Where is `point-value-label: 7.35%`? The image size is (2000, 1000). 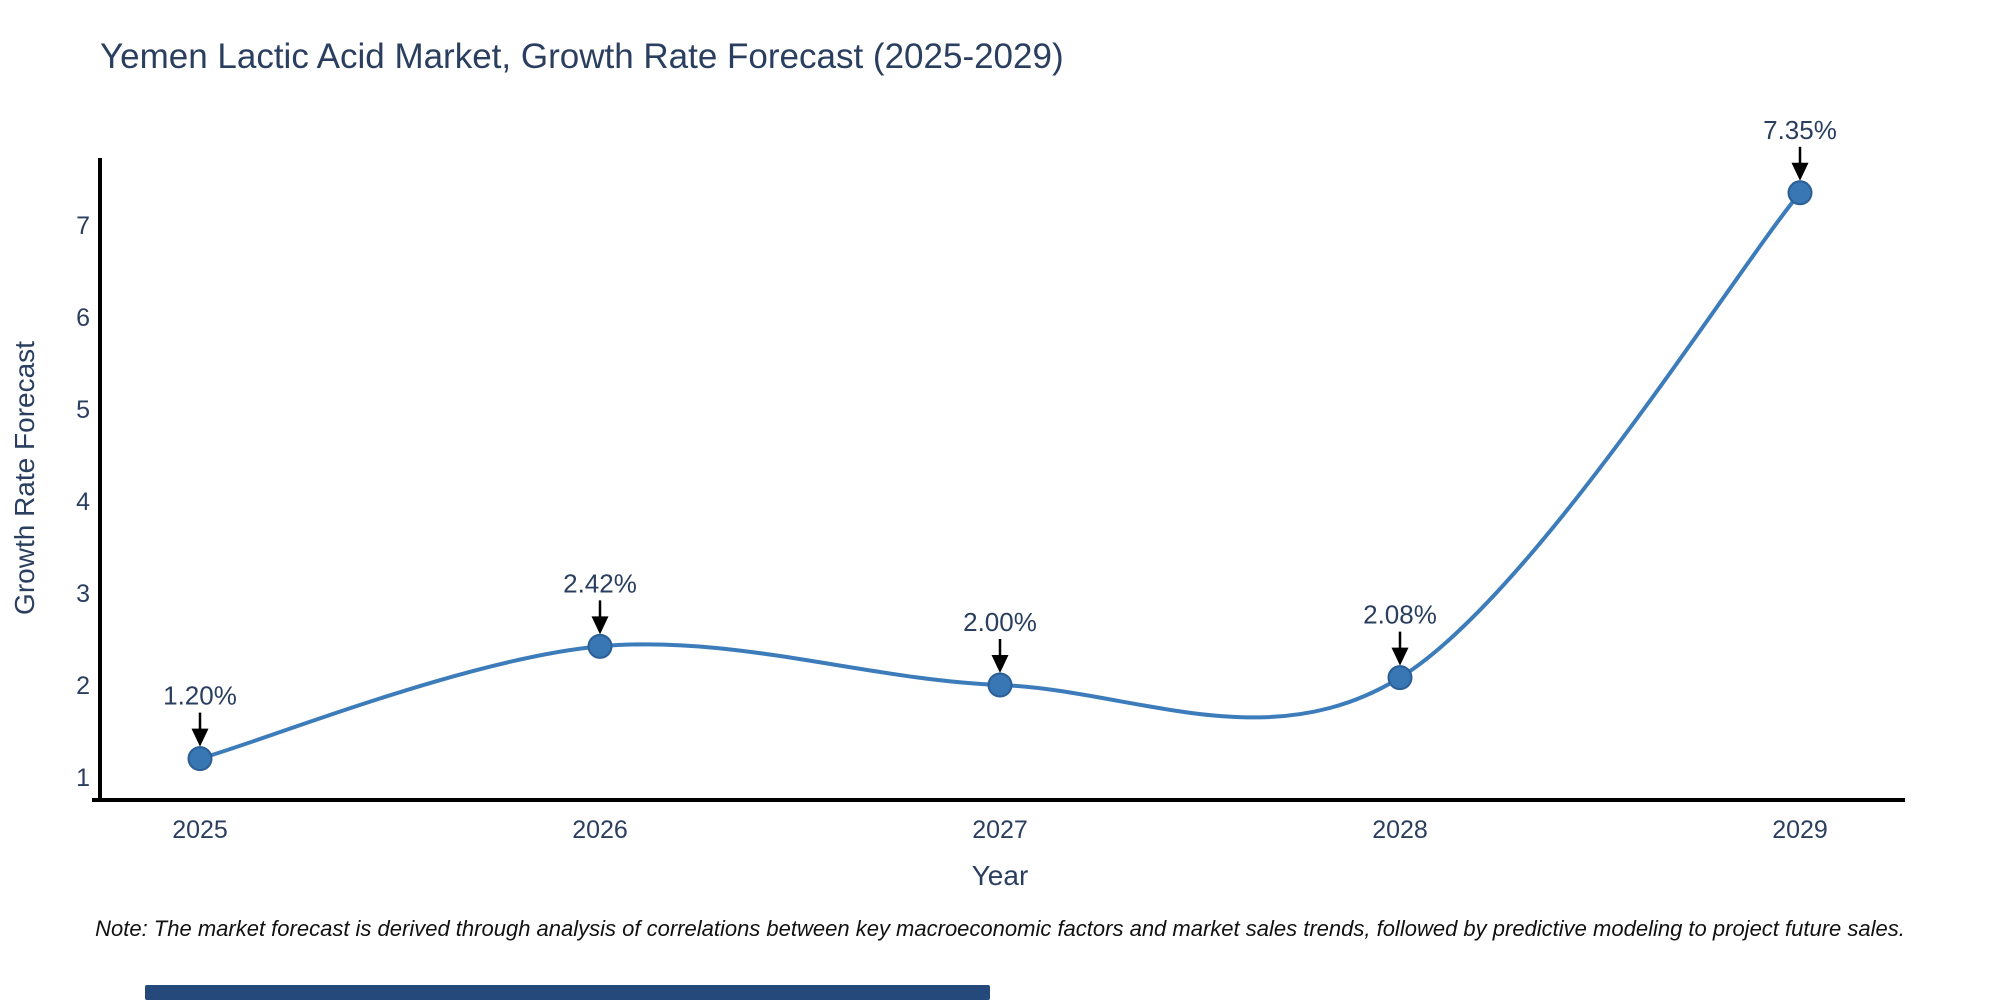 point-value-label: 7.35% is located at coordinates (1800, 130).